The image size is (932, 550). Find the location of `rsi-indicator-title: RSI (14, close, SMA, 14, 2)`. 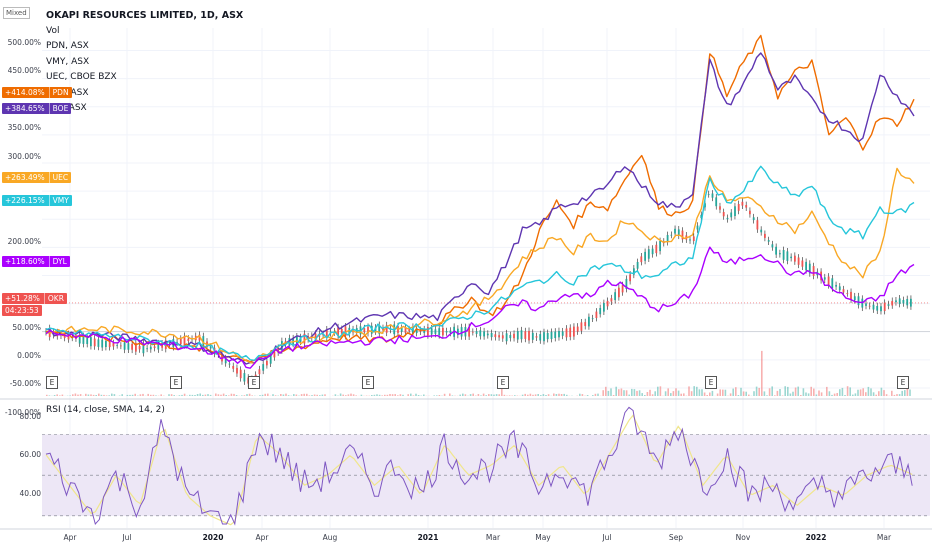

rsi-indicator-title: RSI (14, close, SMA, 14, 2) is located at coordinates (105, 410).